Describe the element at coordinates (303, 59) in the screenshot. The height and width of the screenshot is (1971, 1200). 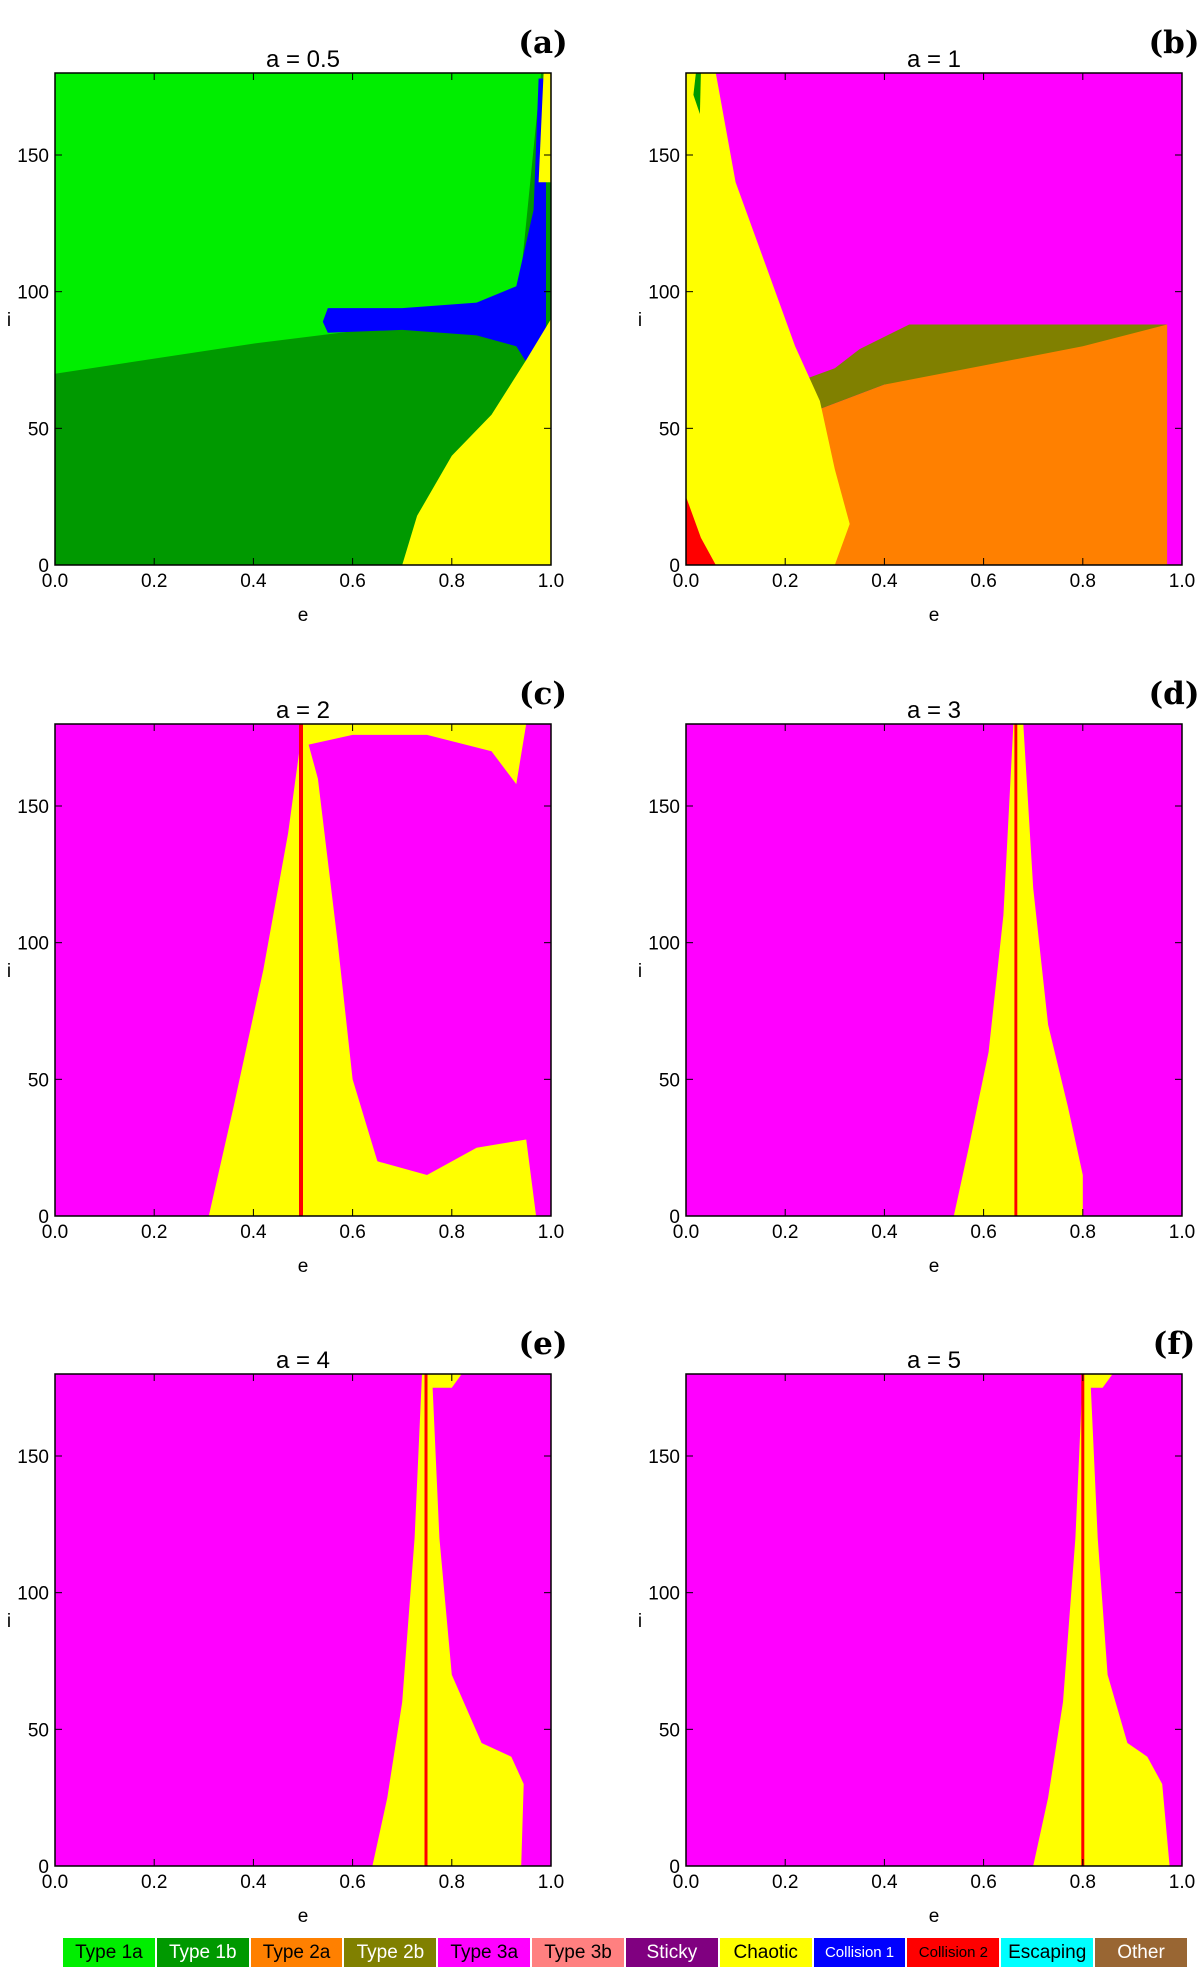
I see `panel-title: a = 0.5` at that location.